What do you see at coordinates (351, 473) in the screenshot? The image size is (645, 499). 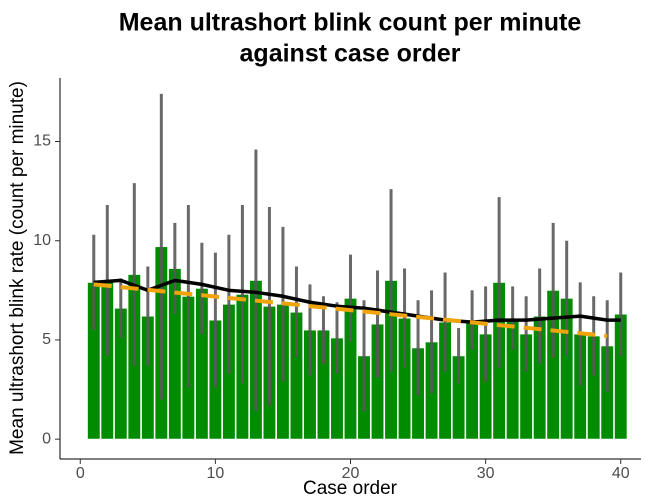 I see `x-tick-label: 20` at bounding box center [351, 473].